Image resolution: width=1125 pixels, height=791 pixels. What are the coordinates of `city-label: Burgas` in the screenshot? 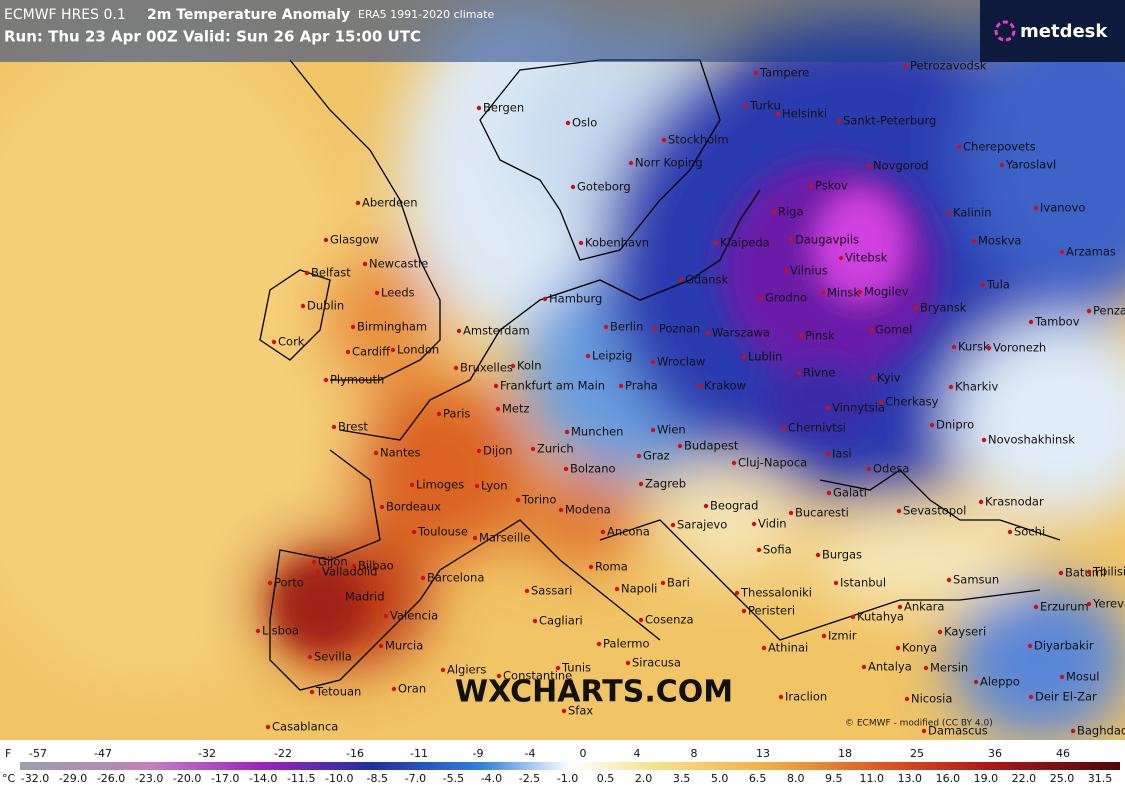 It's located at (842, 555).